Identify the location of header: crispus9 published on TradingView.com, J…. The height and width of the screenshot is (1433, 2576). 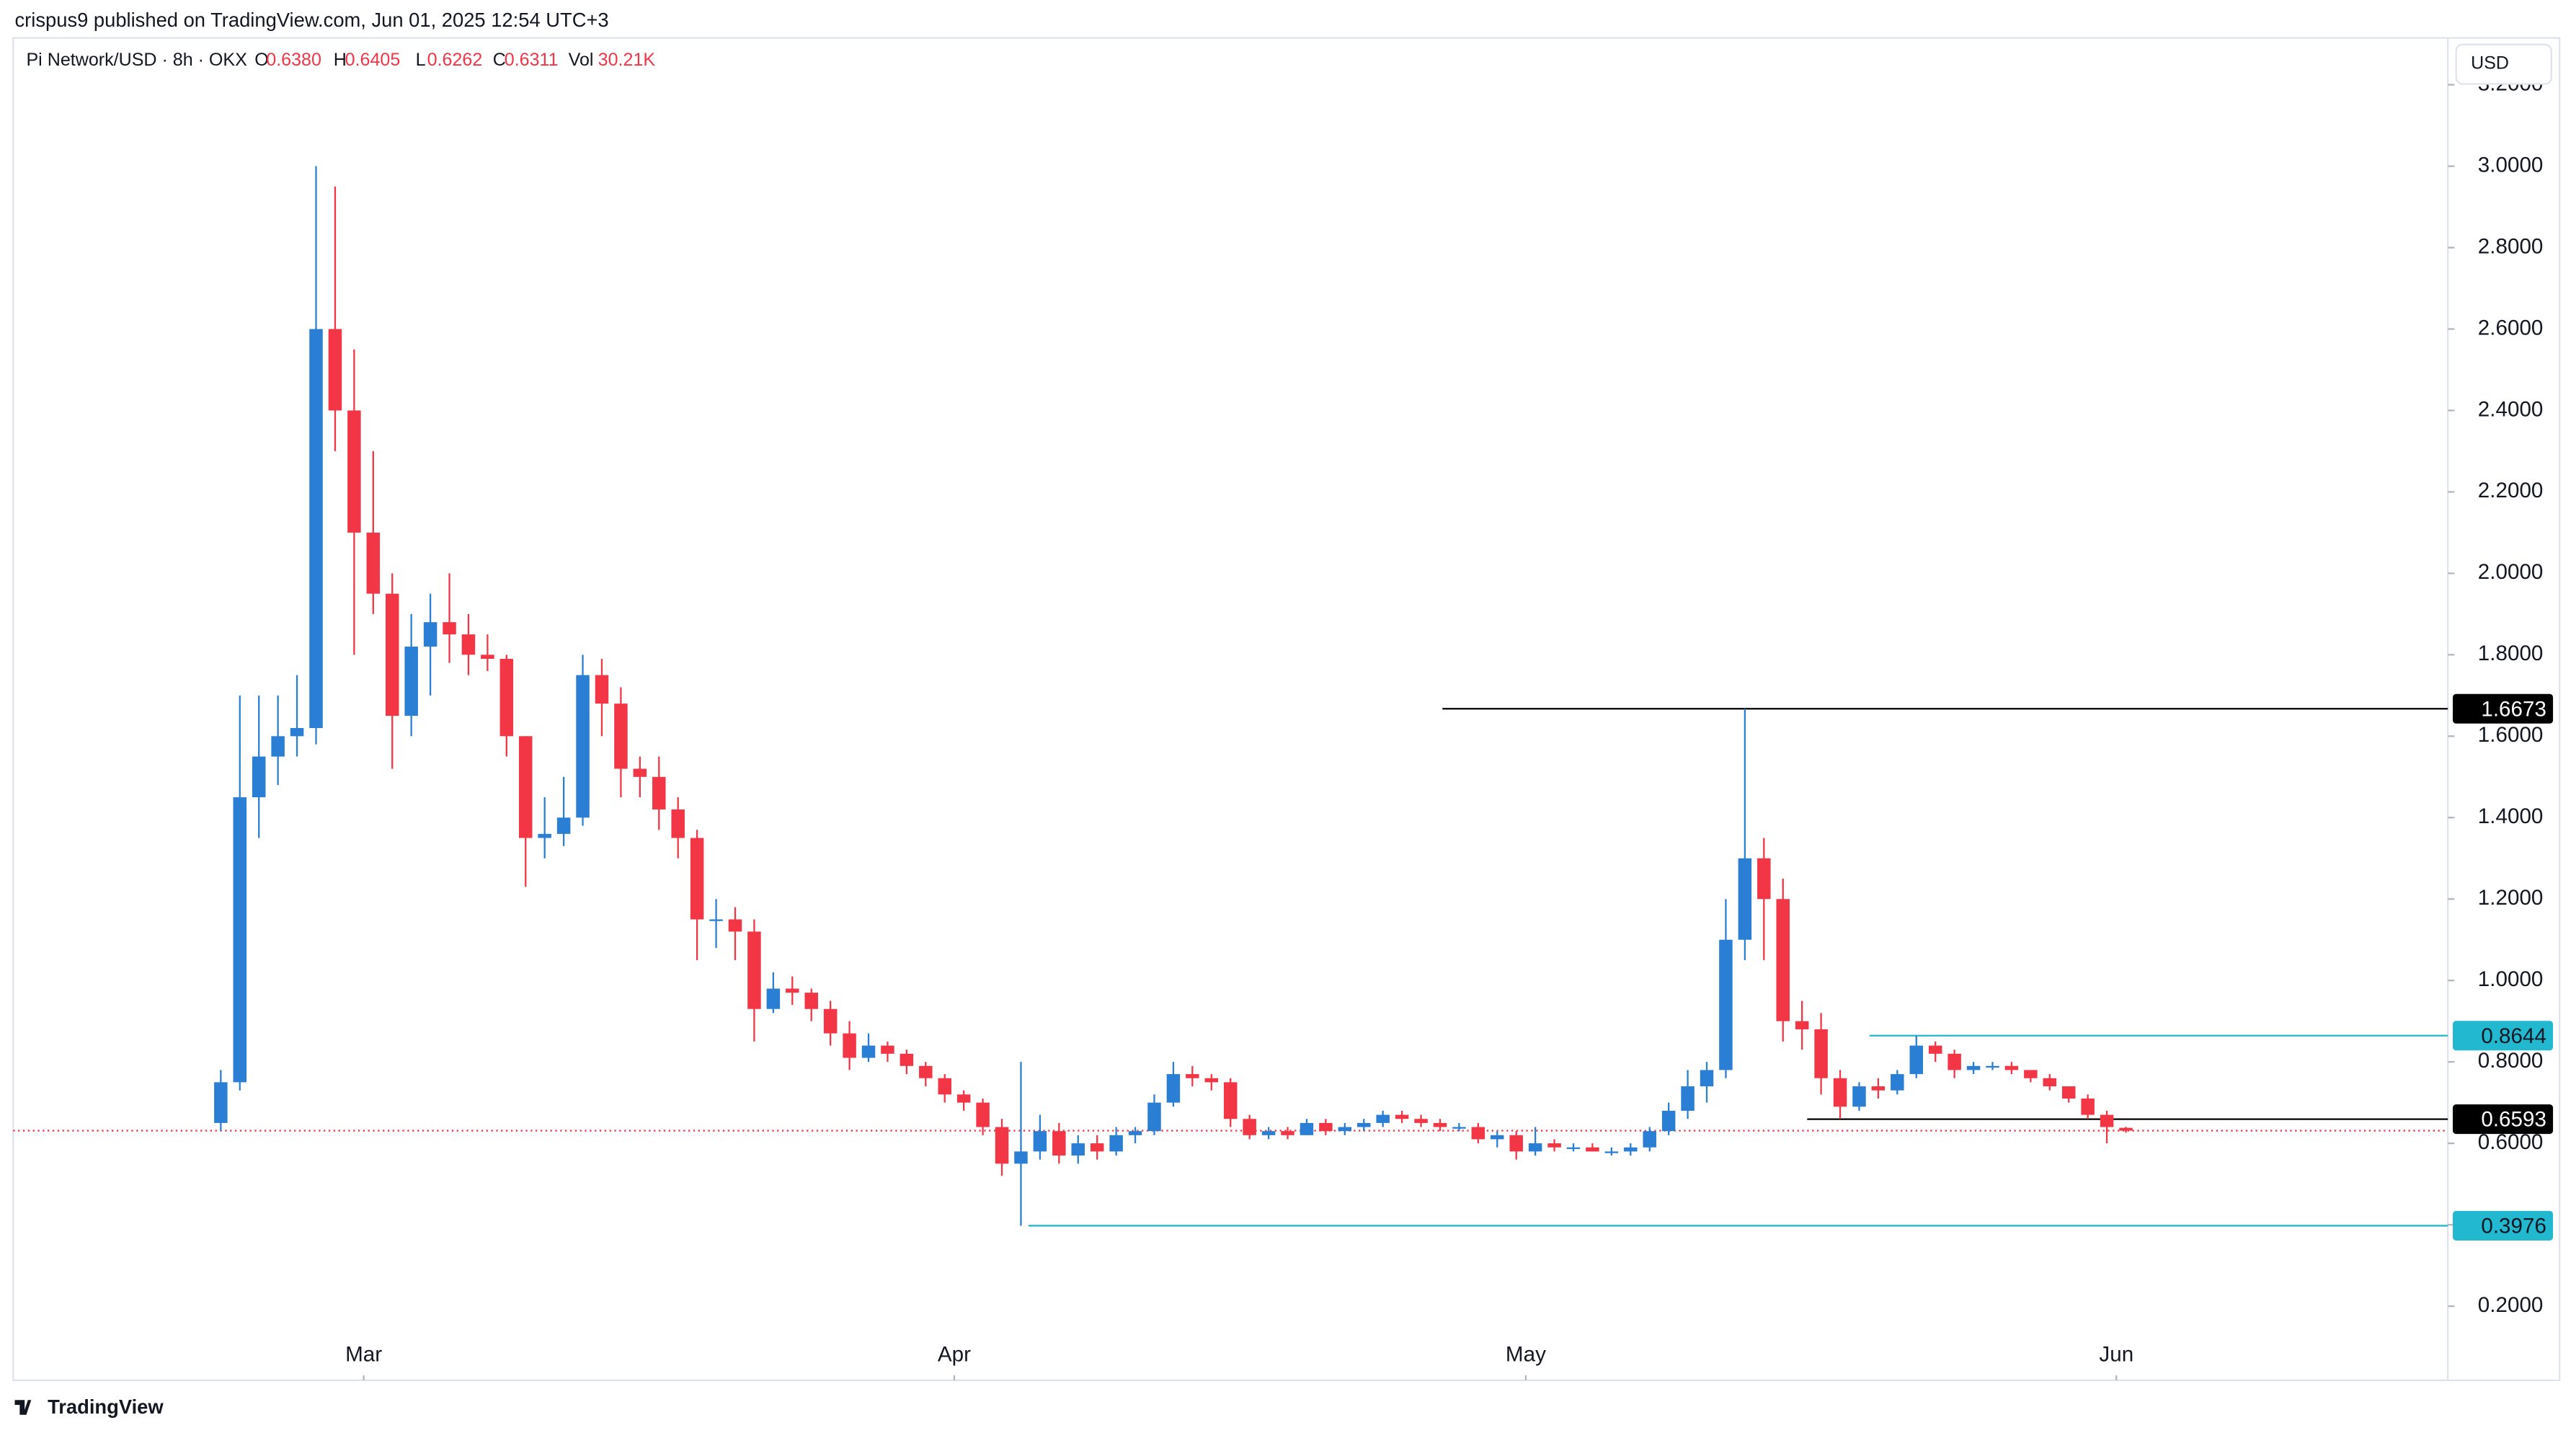
(312, 20).